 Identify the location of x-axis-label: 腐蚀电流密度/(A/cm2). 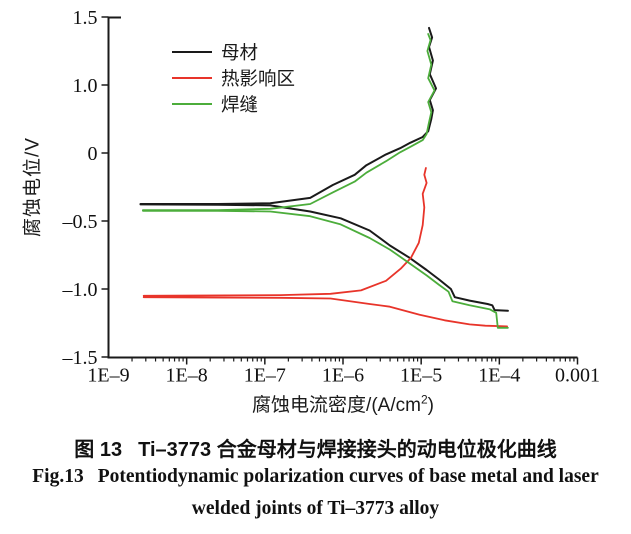
(343, 403).